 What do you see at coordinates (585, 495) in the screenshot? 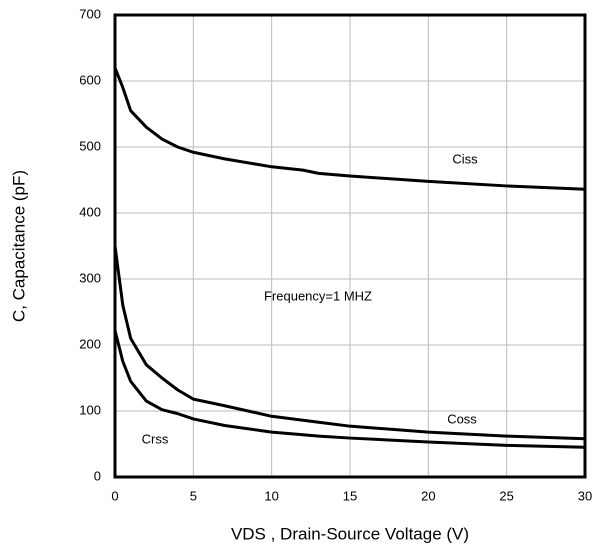
I see `x-tick-label: 30` at bounding box center [585, 495].